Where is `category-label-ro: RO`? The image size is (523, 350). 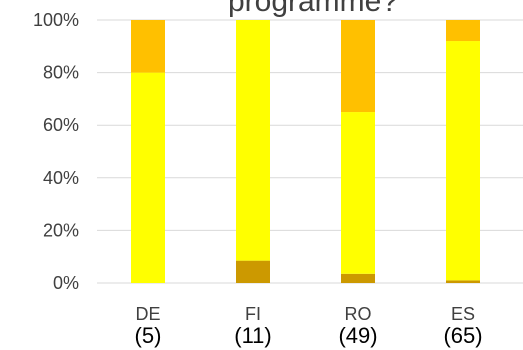 category-label-ro: RO is located at coordinates (358, 314).